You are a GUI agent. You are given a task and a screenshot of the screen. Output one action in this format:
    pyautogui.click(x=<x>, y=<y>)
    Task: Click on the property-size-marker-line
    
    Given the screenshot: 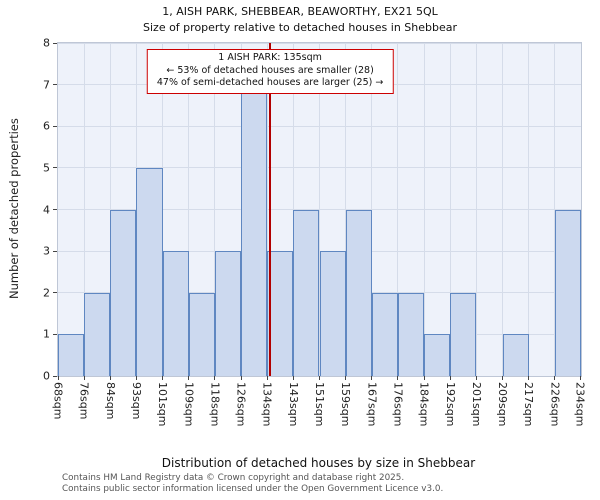 What is the action you would take?
    pyautogui.click(x=270, y=209)
    